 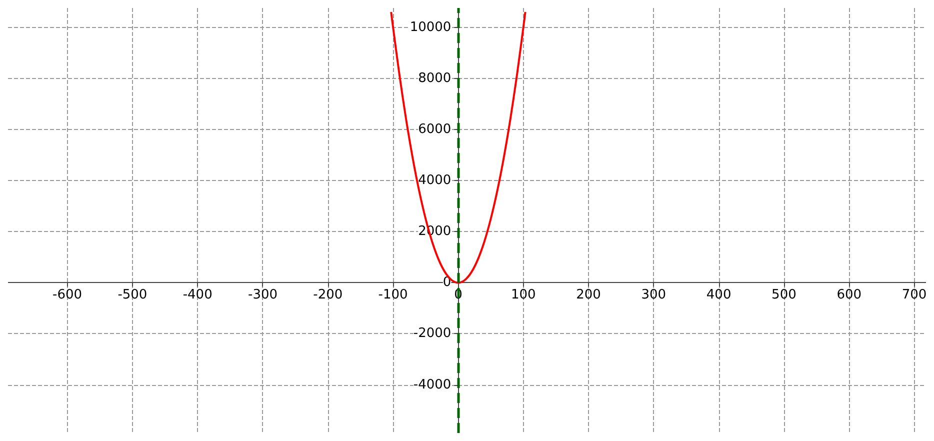 What do you see at coordinates (133, 295) in the screenshot?
I see `x-tick-label: -500` at bounding box center [133, 295].